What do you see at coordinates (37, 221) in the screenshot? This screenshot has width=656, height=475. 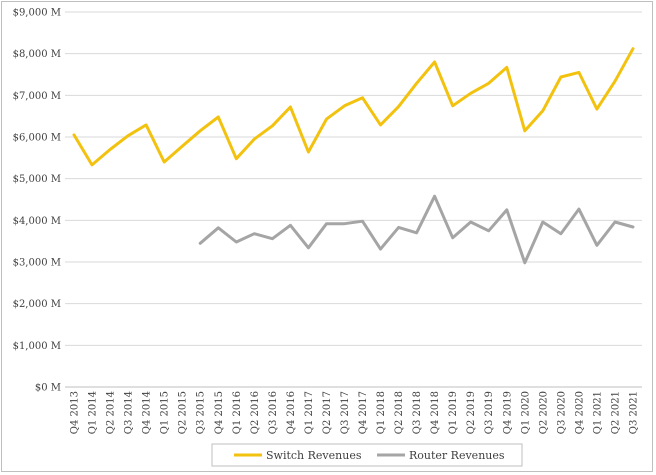 I see `y-tick-label: $4,000 M` at bounding box center [37, 221].